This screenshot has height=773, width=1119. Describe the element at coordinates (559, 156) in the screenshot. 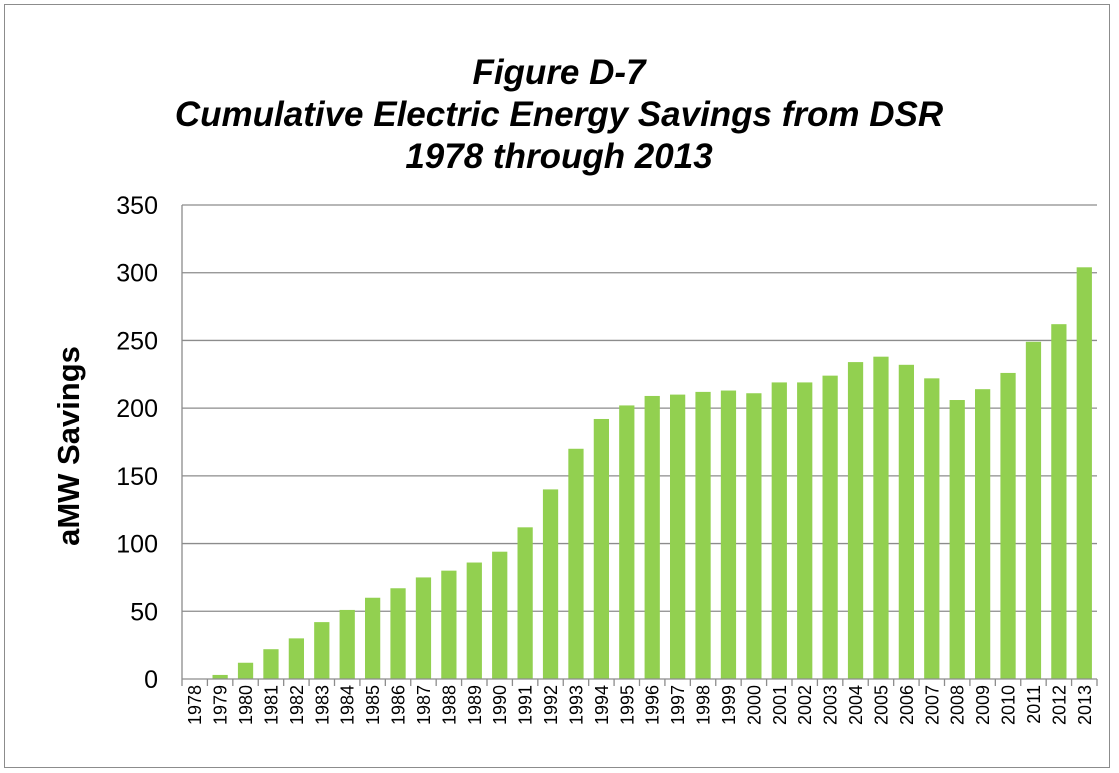

I see `title-line-3: 1978 through 2013` at that location.